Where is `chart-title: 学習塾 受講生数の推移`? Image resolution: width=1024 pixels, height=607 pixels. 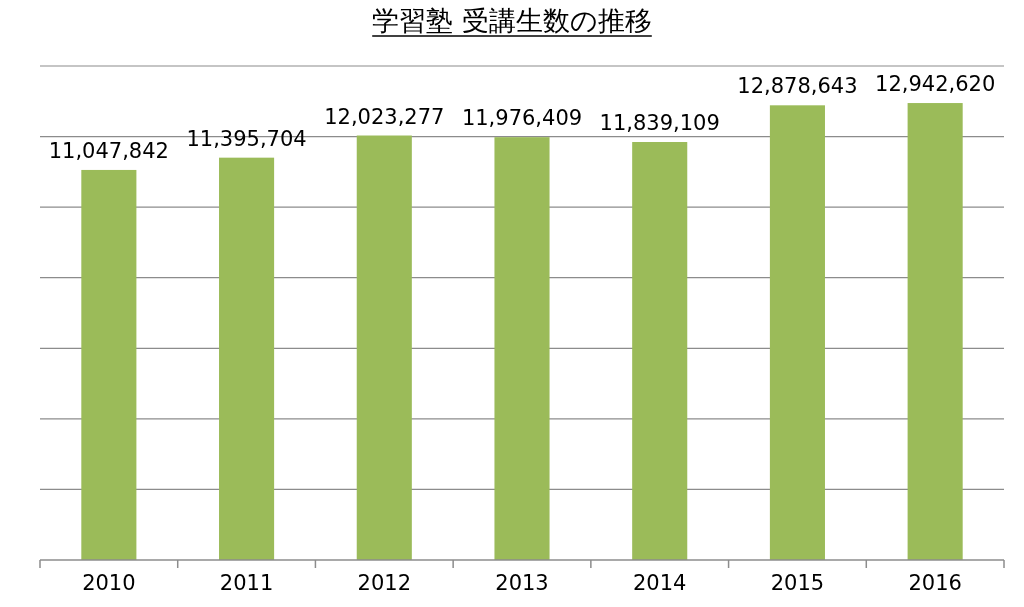
chart-title: 学習塾 受講生数の推移 is located at coordinates (512, 20).